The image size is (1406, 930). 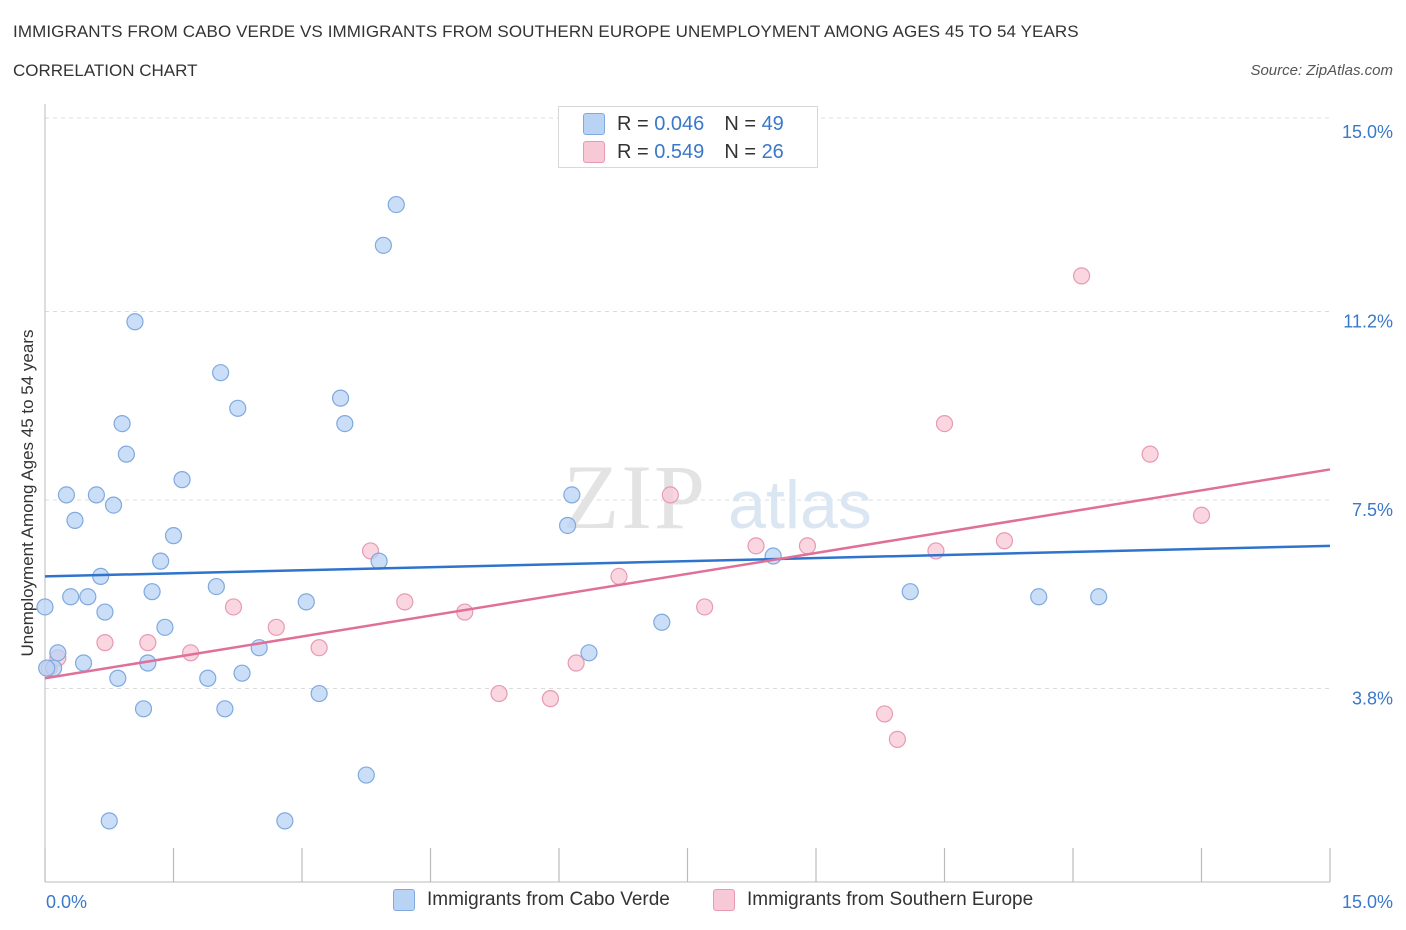 I want to click on bottom-legend-label: Immigrants from Southern Europe, so click(x=890, y=899).